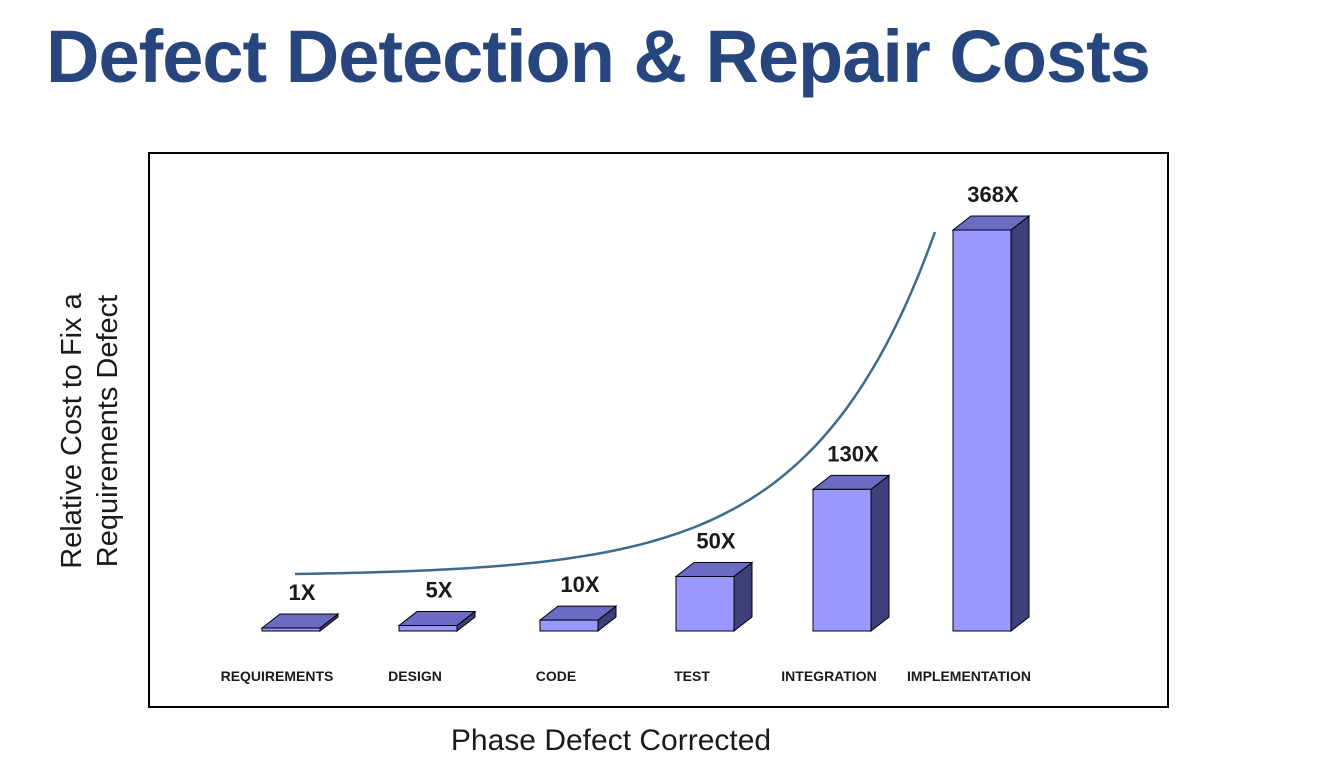  Describe the element at coordinates (692, 676) in the screenshot. I see `category-label: TEST` at that location.